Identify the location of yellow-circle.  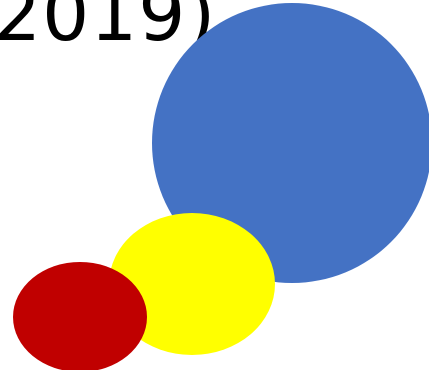
(192, 284).